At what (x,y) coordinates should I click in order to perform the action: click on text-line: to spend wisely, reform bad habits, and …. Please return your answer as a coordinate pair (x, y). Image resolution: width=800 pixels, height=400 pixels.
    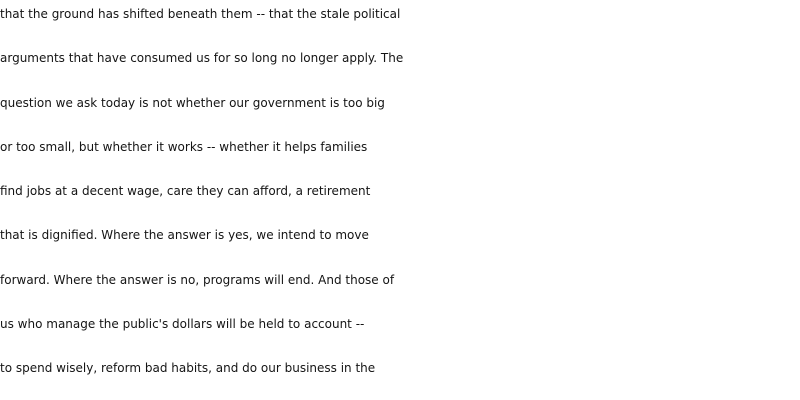
    Looking at the image, I should click on (188, 368).